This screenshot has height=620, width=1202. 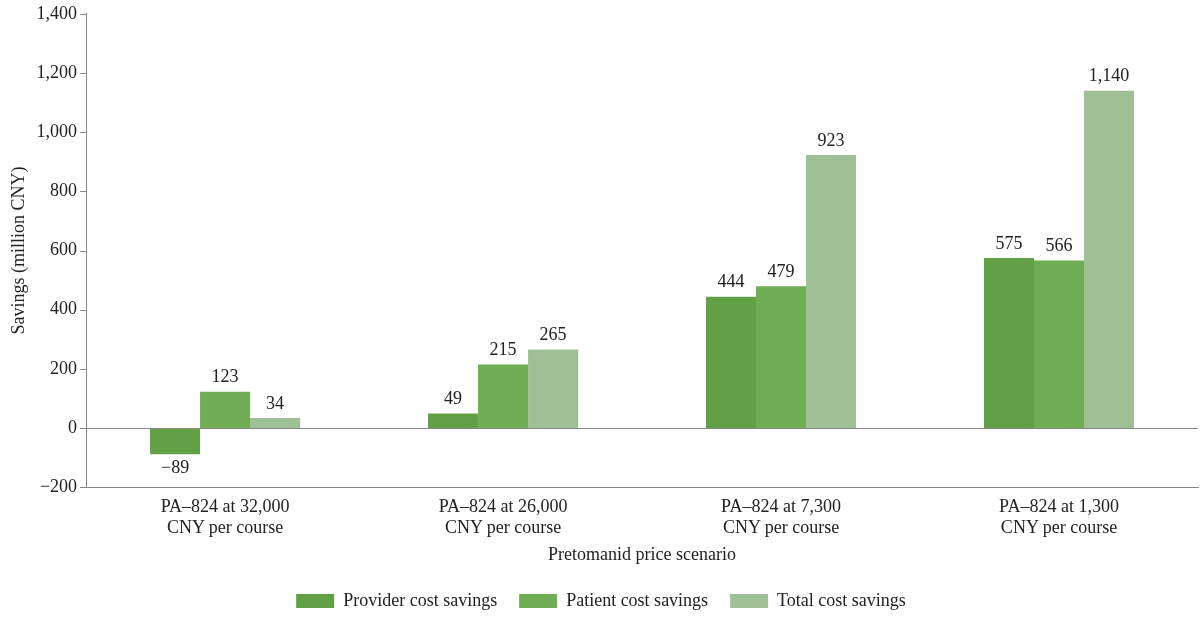 I want to click on legend-label: Provider cost savings, so click(x=420, y=599).